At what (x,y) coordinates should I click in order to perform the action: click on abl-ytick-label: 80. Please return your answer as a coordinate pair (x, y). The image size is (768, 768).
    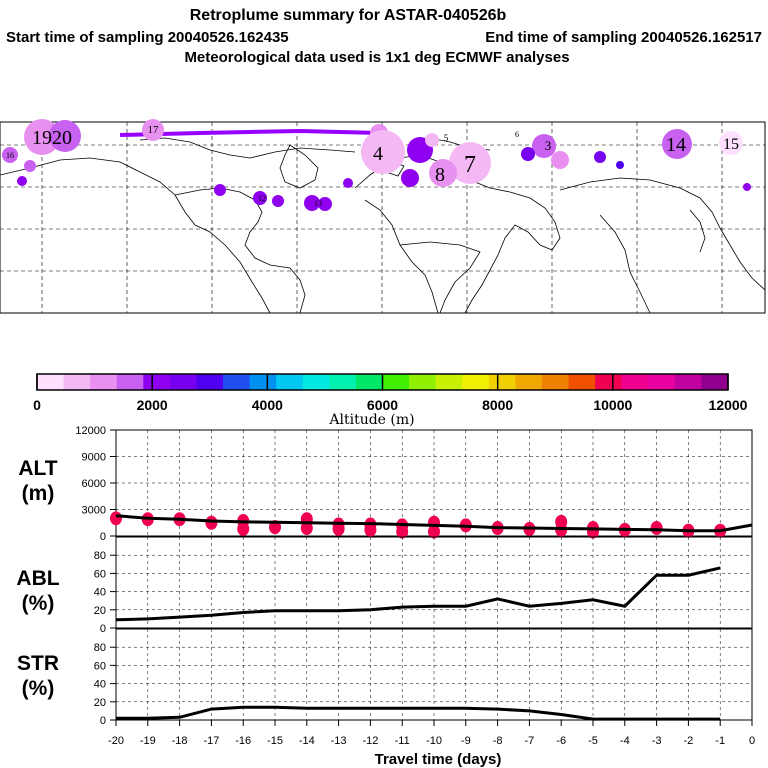
    Looking at the image, I should click on (100, 556).